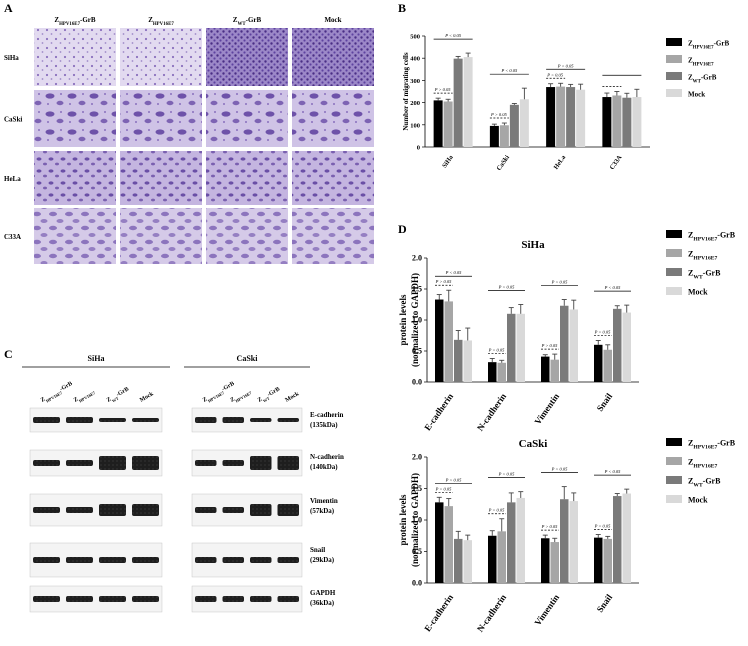 Image resolution: width=748 pixels, height=646 pixels. Describe the element at coordinates (546, 609) in the screenshot. I see `x-tick-label: Vimentin` at that location.